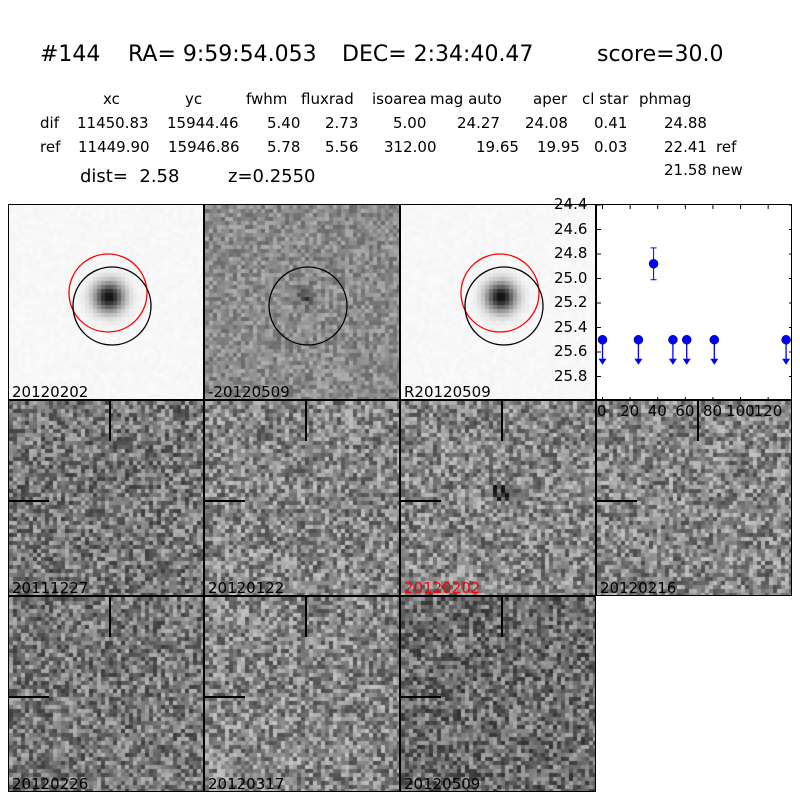 This screenshot has width=800, height=800. I want to click on table-cell: 5.78, so click(284, 147).